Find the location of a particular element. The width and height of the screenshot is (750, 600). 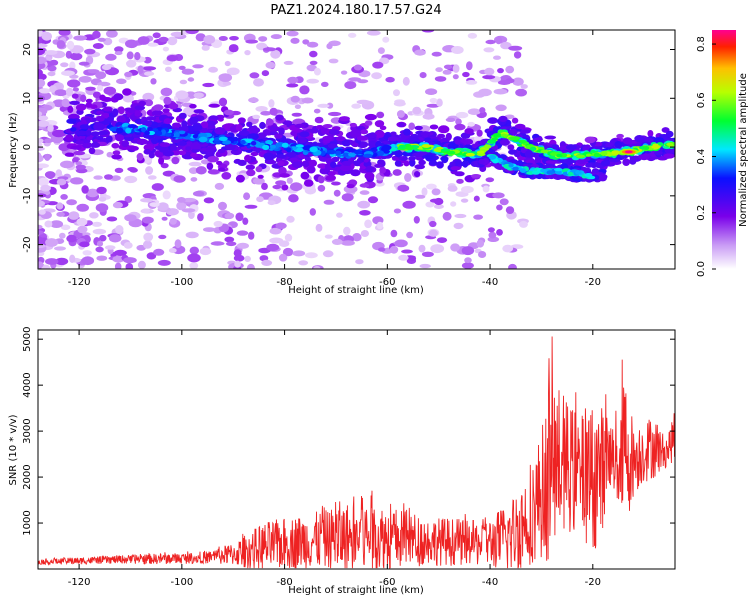

heatmap-y-tick-label: 0 is located at coordinates (27, 147).